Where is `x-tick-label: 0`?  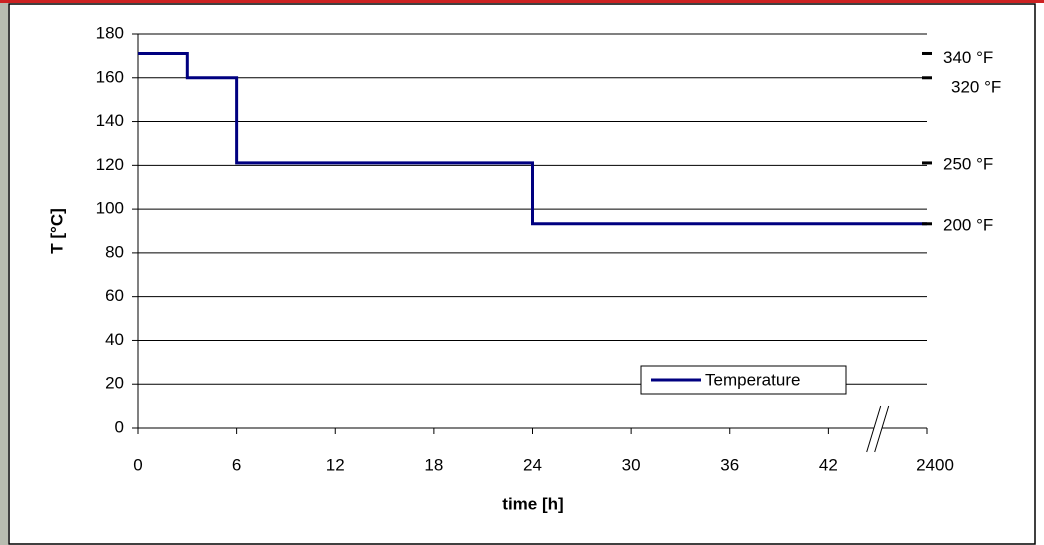
x-tick-label: 0 is located at coordinates (137, 464).